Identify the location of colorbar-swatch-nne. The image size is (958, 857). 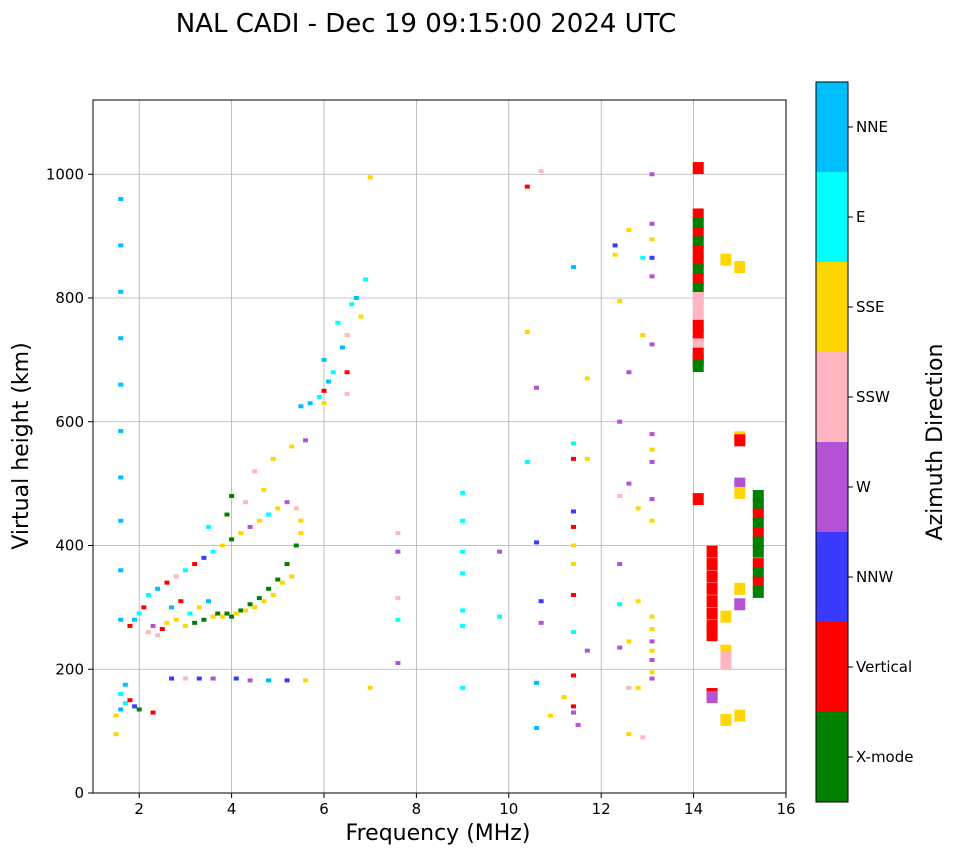
(832, 127).